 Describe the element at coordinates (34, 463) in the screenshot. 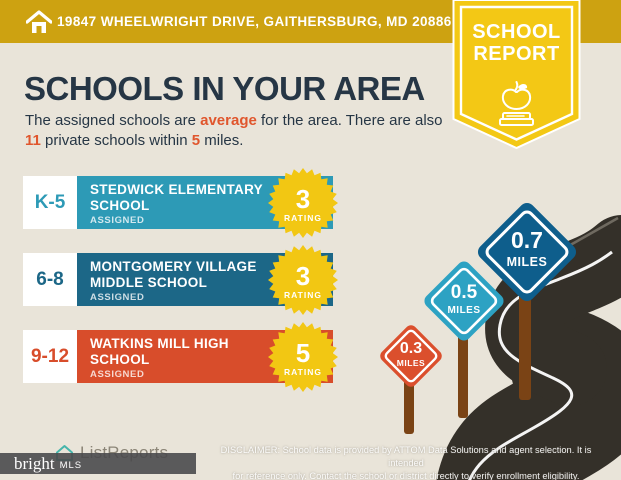

I see `brightmls-primary: bright` at that location.